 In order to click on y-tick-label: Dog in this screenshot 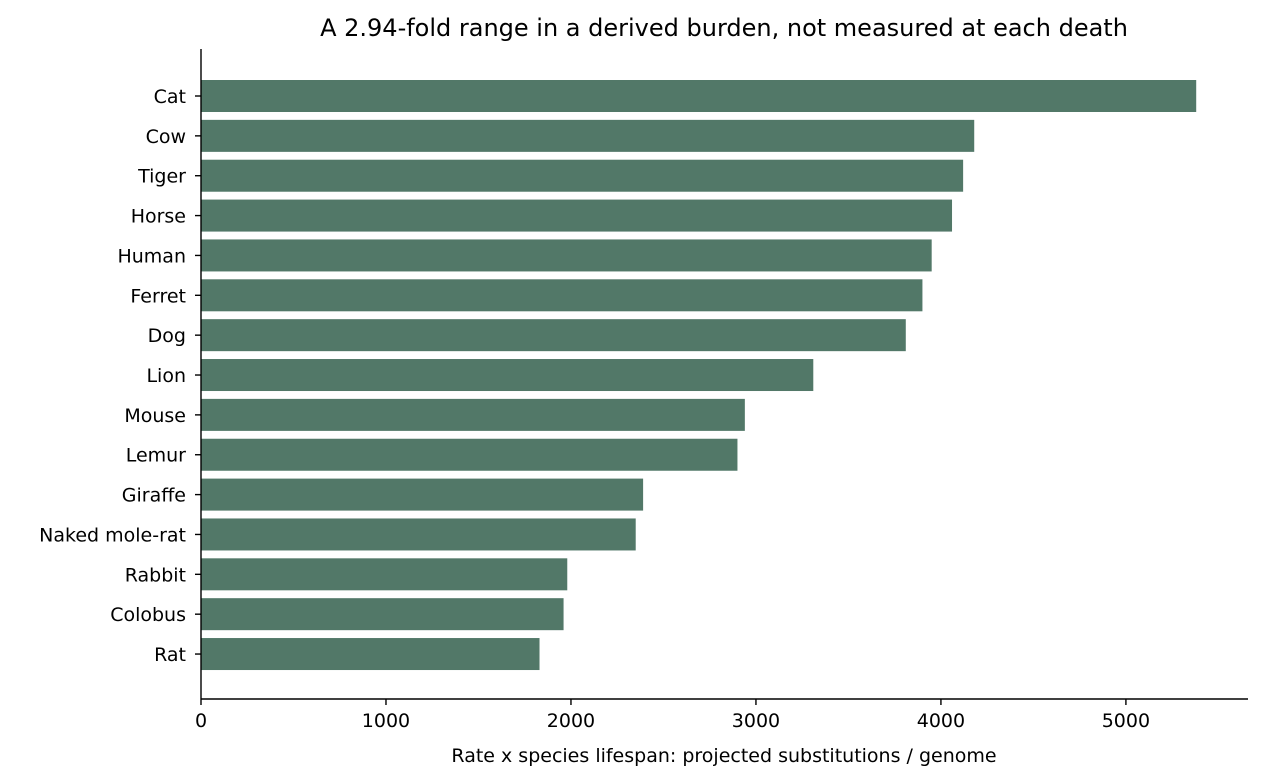, I will do `click(167, 336)`.